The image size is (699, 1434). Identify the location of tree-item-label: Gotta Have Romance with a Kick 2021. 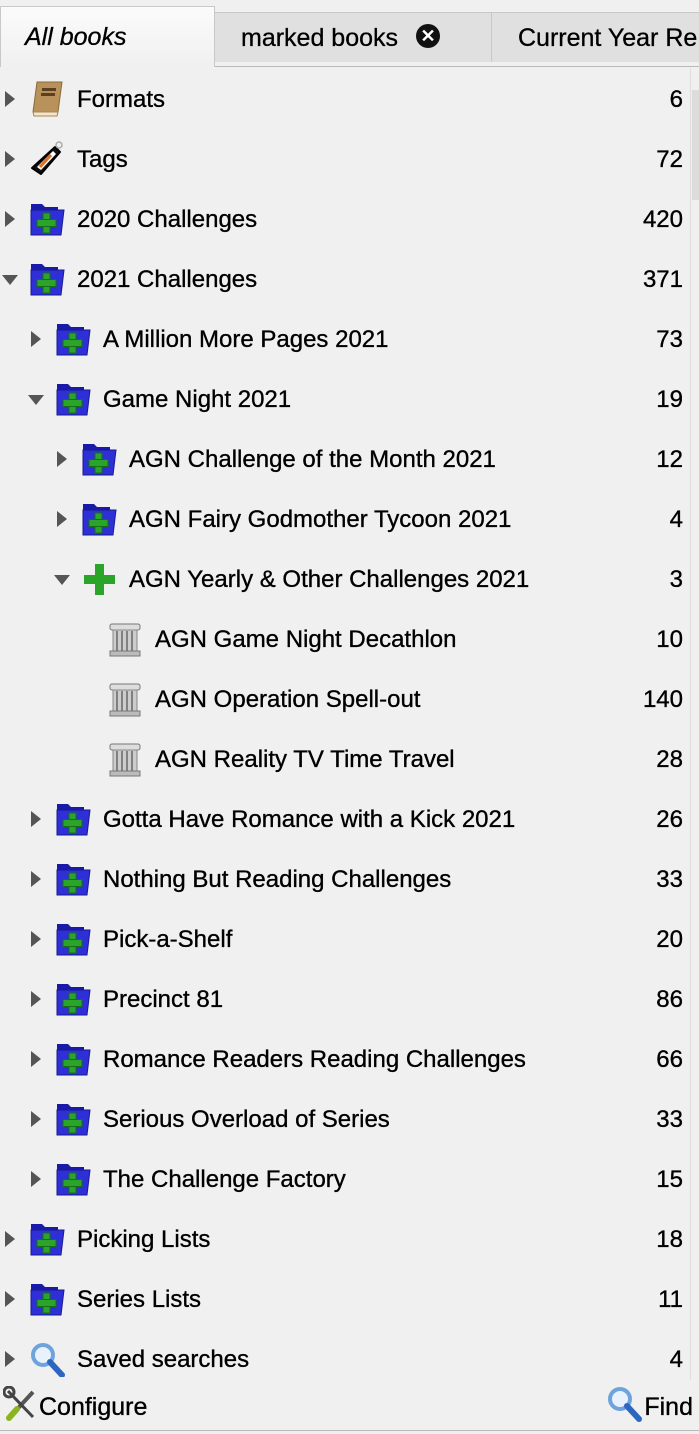
(309, 819).